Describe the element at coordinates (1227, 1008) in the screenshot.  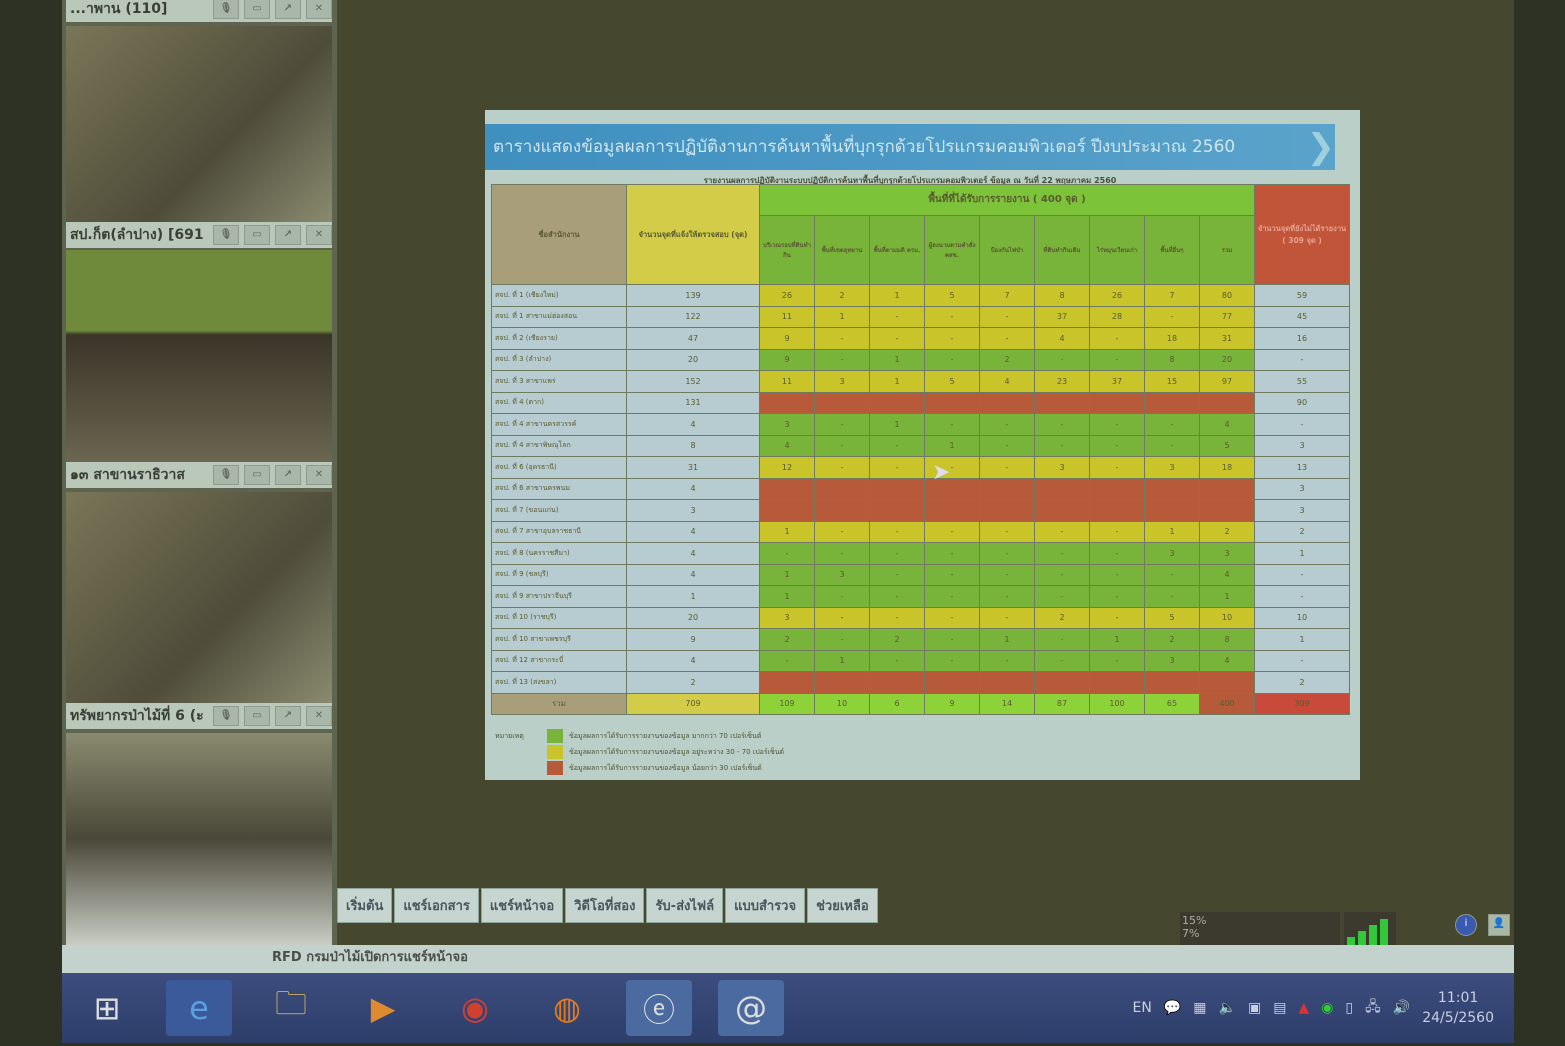
I see `volume-icon: 🔈` at that location.